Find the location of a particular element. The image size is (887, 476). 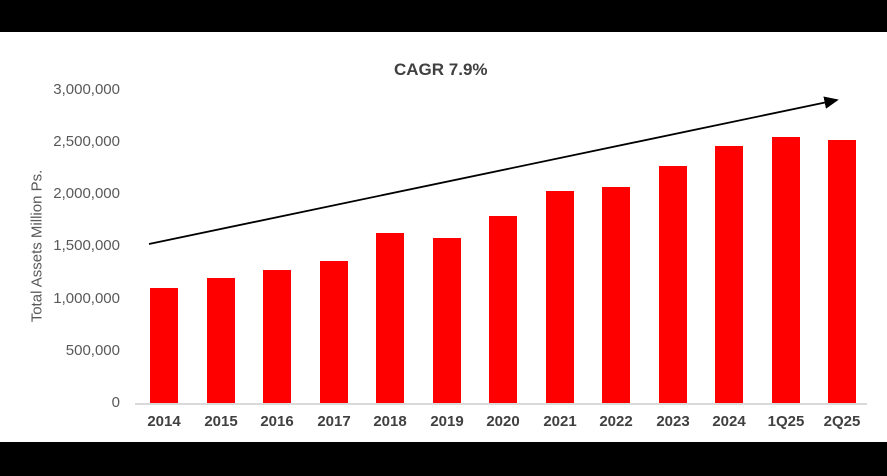

x-tick-label-2017: 2017 is located at coordinates (334, 421).